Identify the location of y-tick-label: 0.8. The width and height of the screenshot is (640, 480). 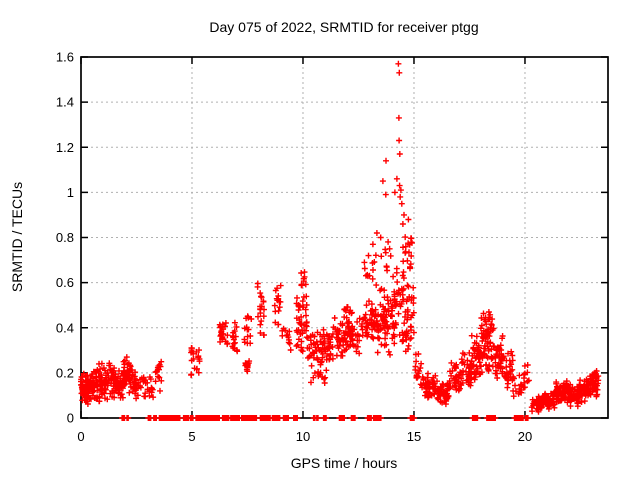
(65, 237).